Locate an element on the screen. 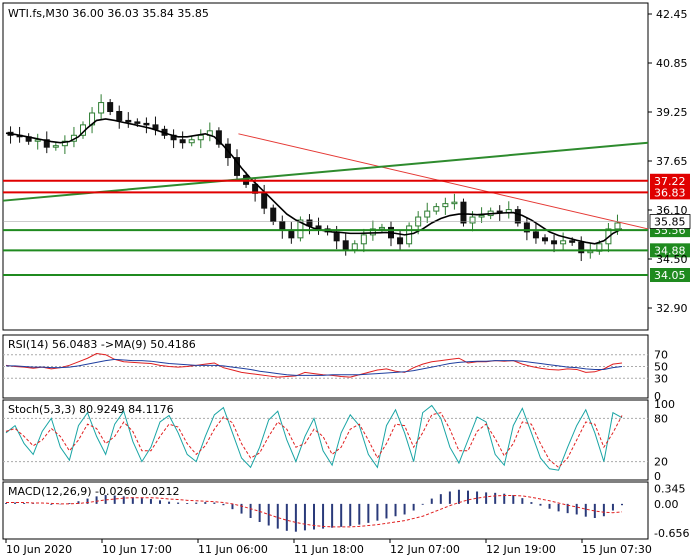  stoch-main-line is located at coordinates (314, 437).